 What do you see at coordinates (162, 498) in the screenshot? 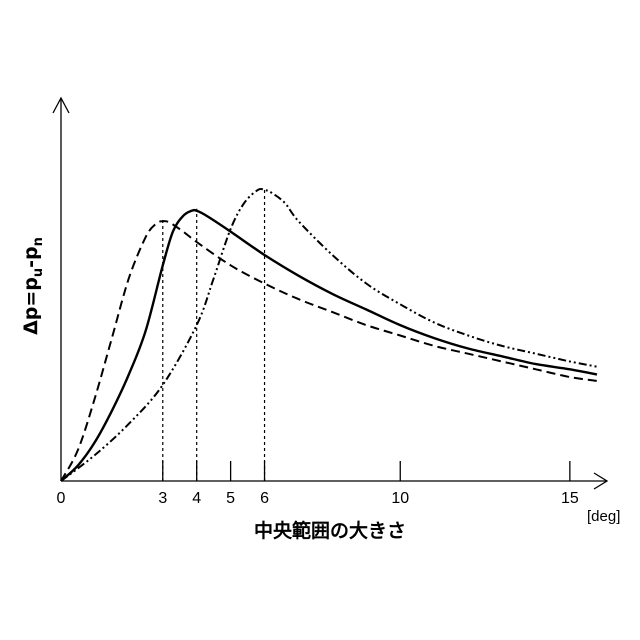
I see `x-tick-label-3: 3` at bounding box center [162, 498].